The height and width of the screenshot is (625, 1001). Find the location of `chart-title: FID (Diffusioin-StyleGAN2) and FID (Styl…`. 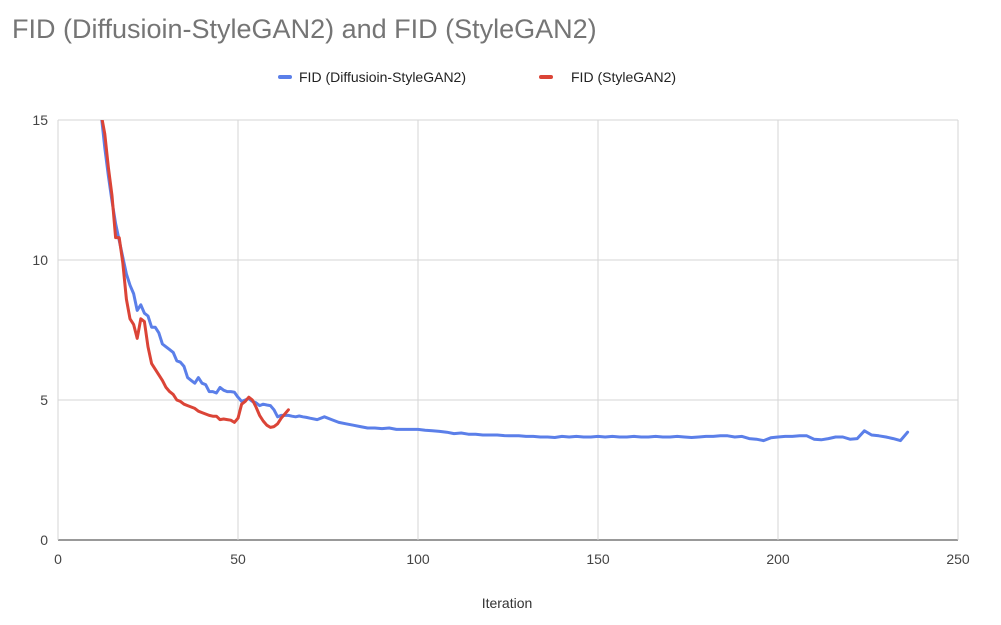

chart-title: FID (Diffusioin-StyleGAN2) and FID (Styl… is located at coordinates (304, 29).